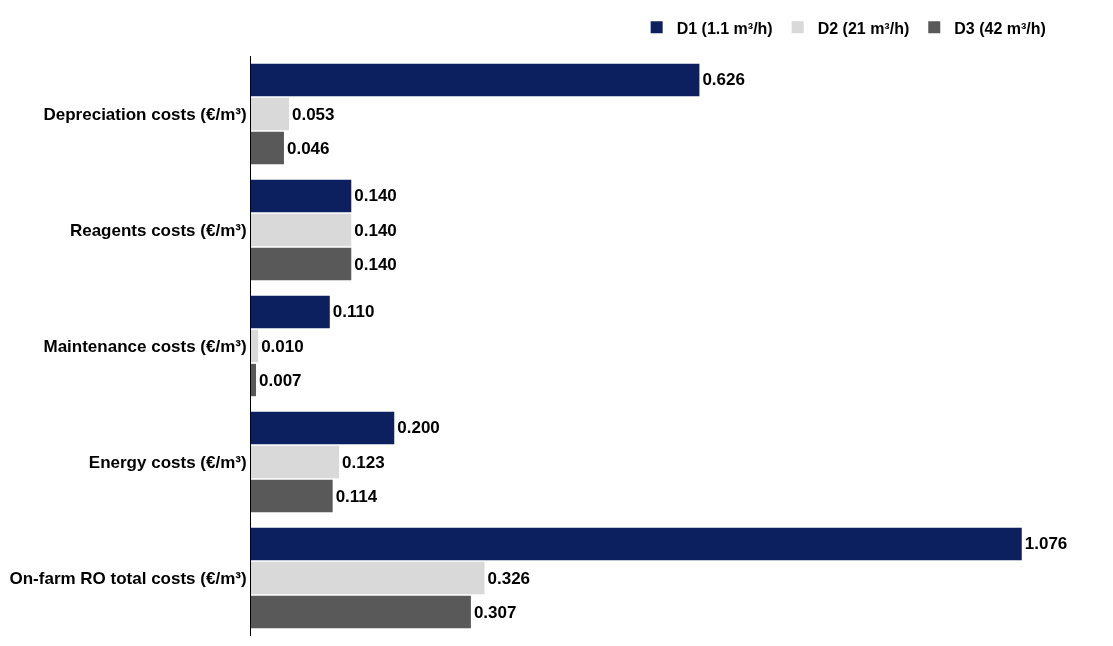 The image size is (1113, 646). Describe the element at coordinates (353, 312) in the screenshot. I see `data-label: 0.110` at that location.